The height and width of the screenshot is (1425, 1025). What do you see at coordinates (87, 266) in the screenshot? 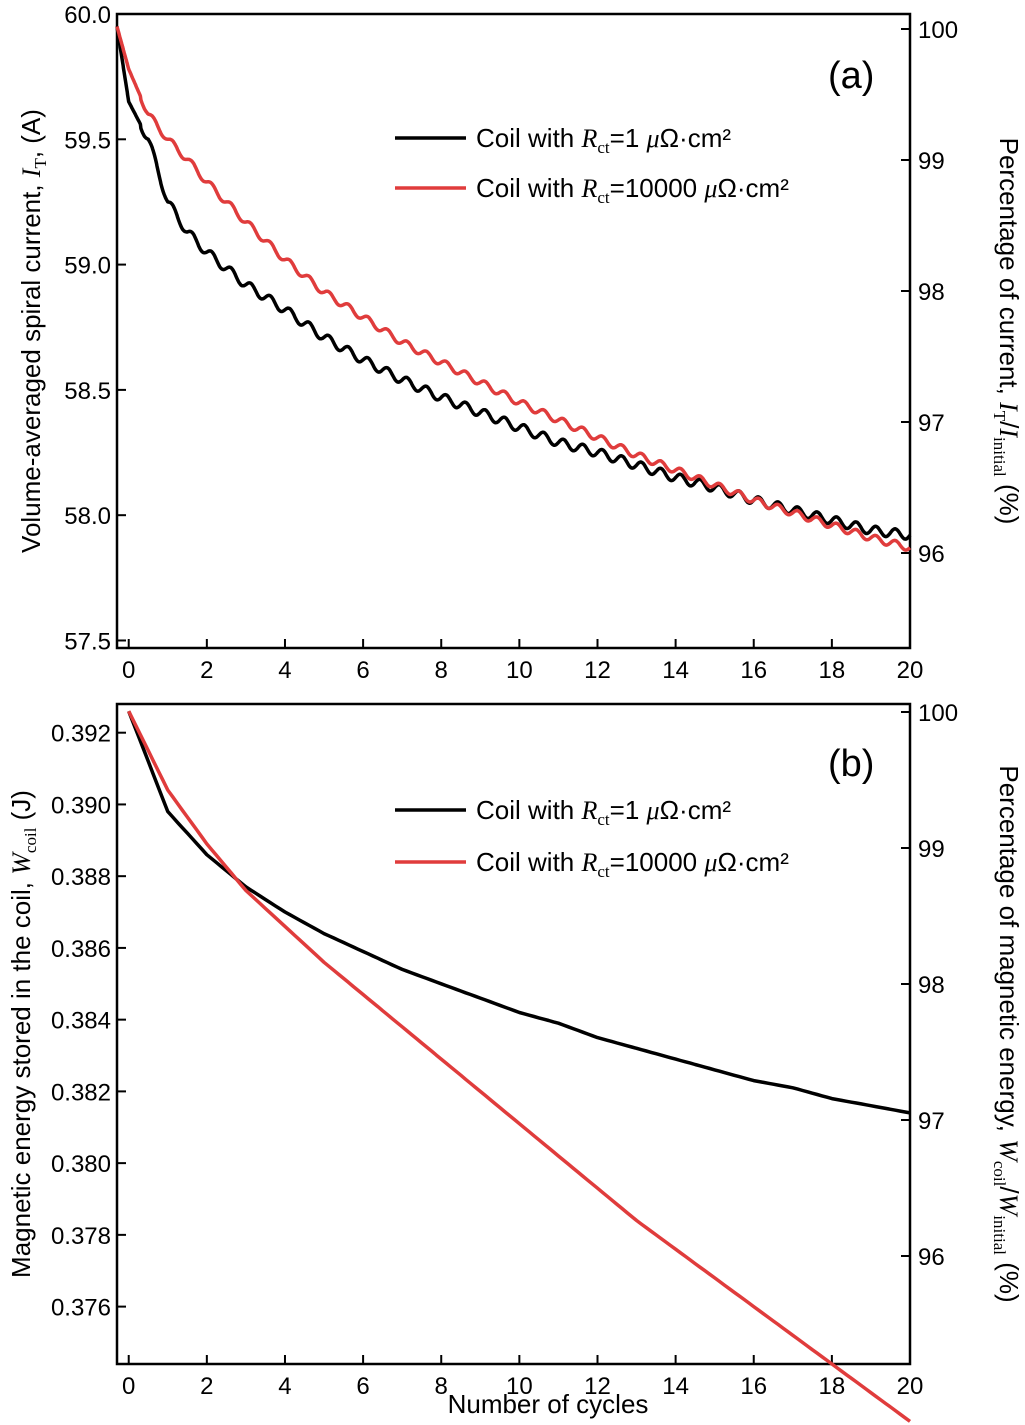
I see `y-tick-label: 59.0` at bounding box center [87, 266].